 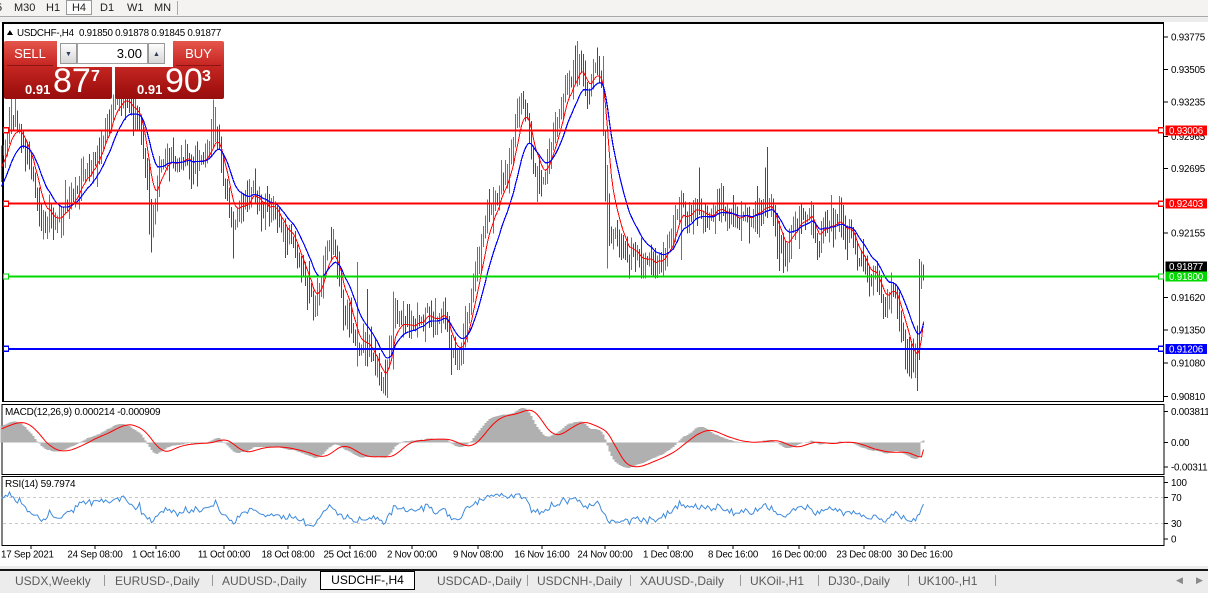 I want to click on svg-text: 0.92155, so click(x=1188, y=234).